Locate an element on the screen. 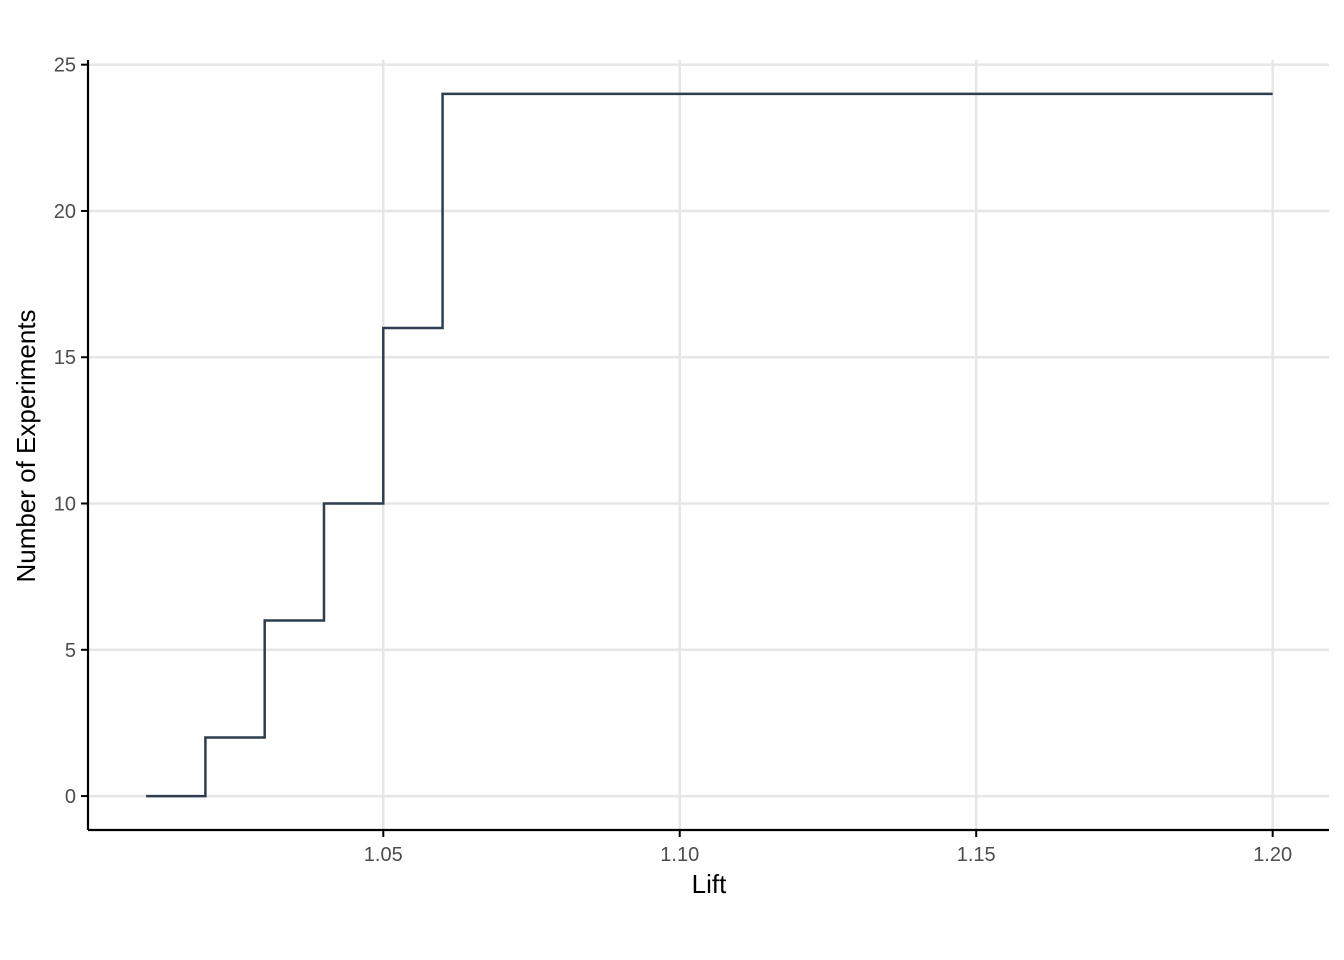  y-tick-label-2: 10 is located at coordinates (65, 505).